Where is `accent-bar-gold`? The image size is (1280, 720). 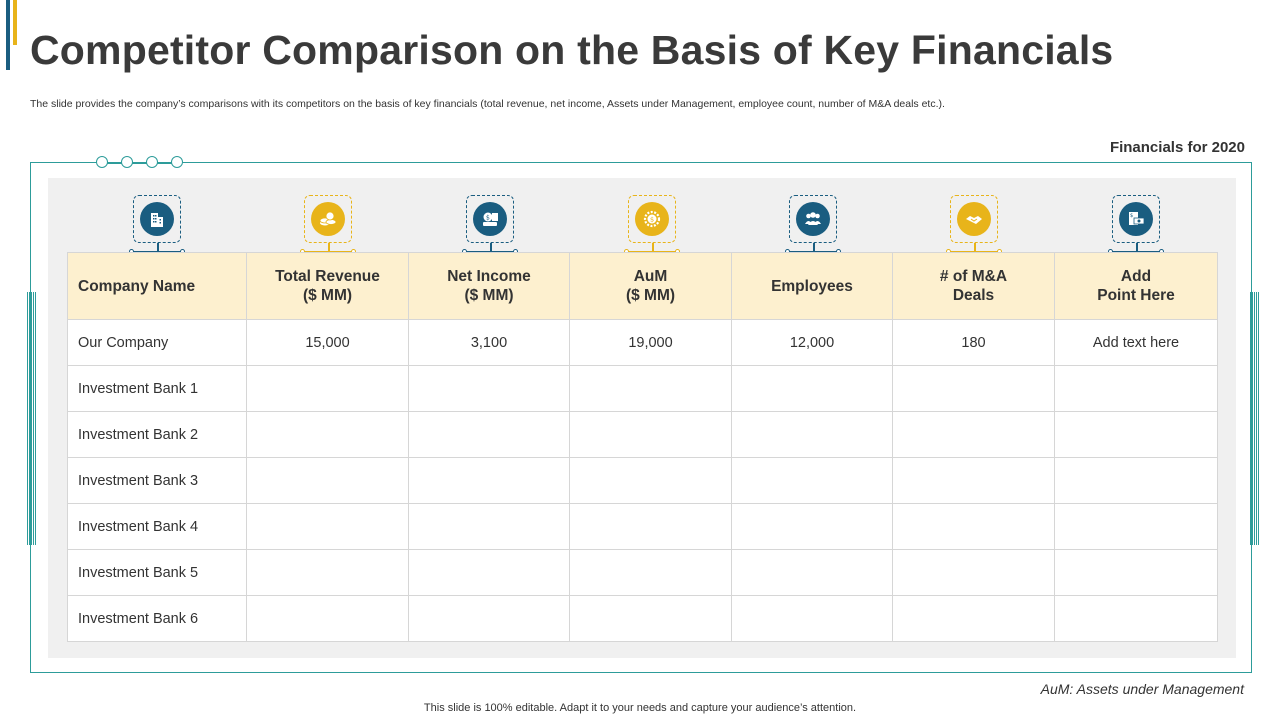
accent-bar-gold is located at coordinates (15, 22).